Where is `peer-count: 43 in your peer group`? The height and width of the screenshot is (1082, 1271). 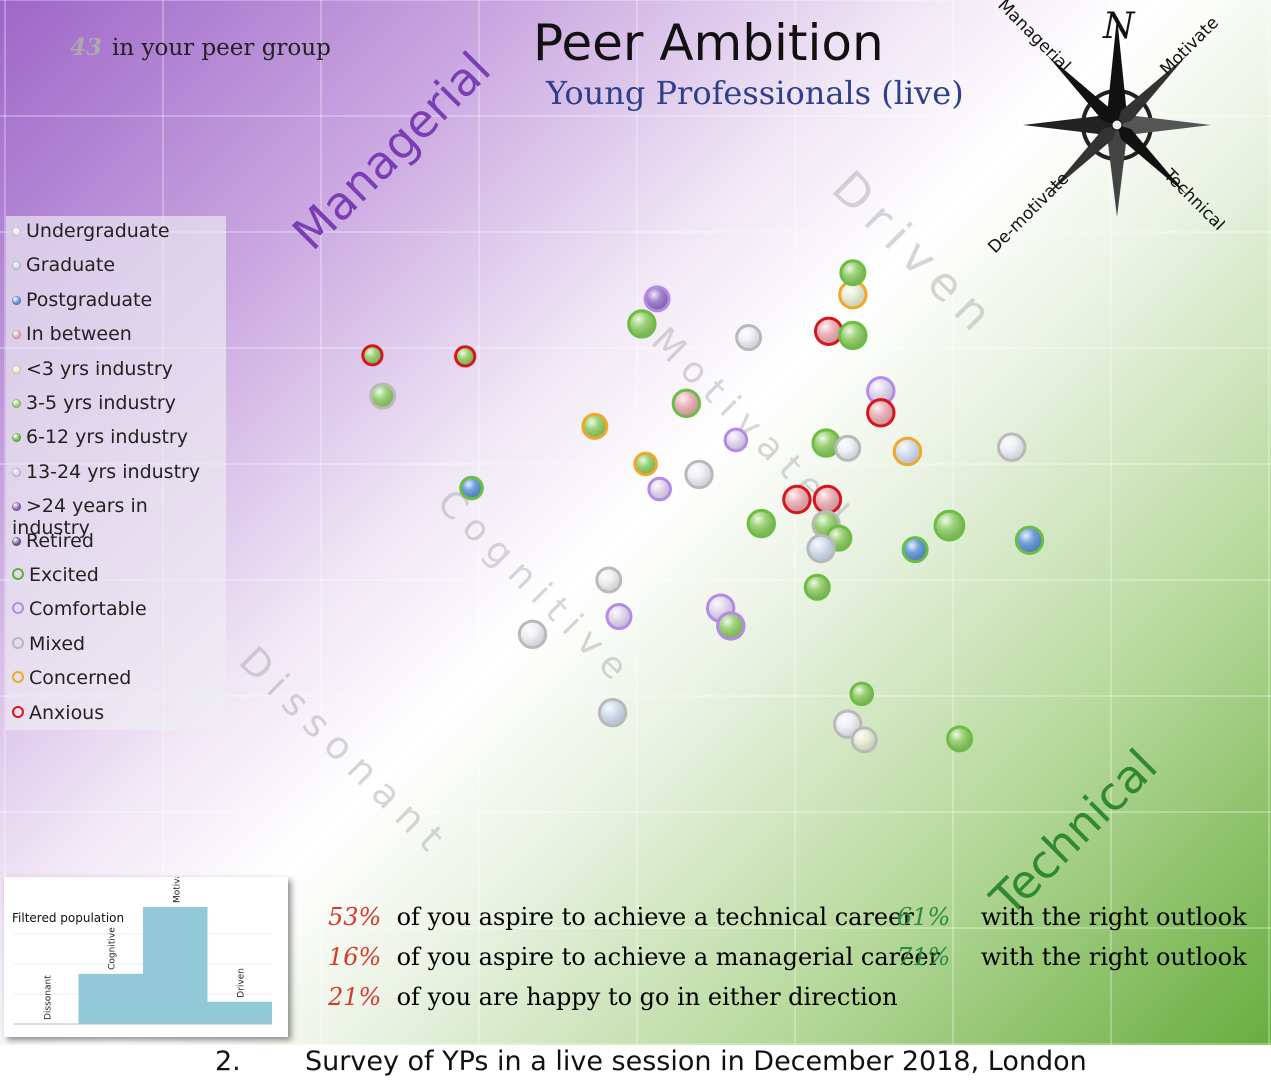
peer-count: 43 in your peer group is located at coordinates (200, 47).